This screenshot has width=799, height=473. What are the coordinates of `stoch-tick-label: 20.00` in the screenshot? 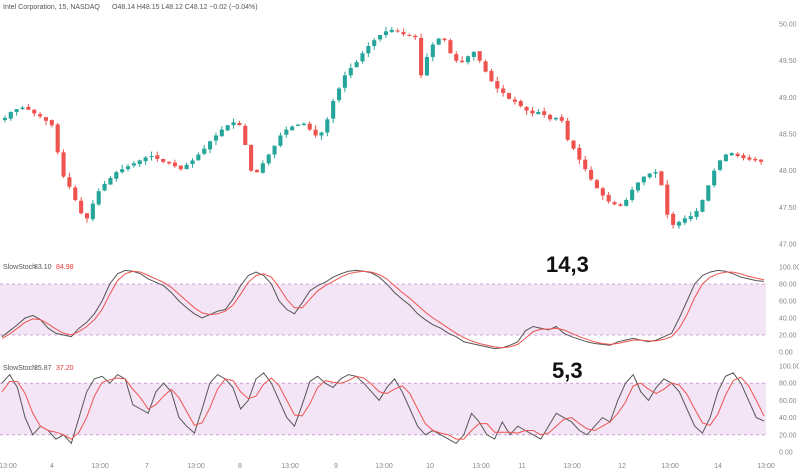 It's located at (788, 336).